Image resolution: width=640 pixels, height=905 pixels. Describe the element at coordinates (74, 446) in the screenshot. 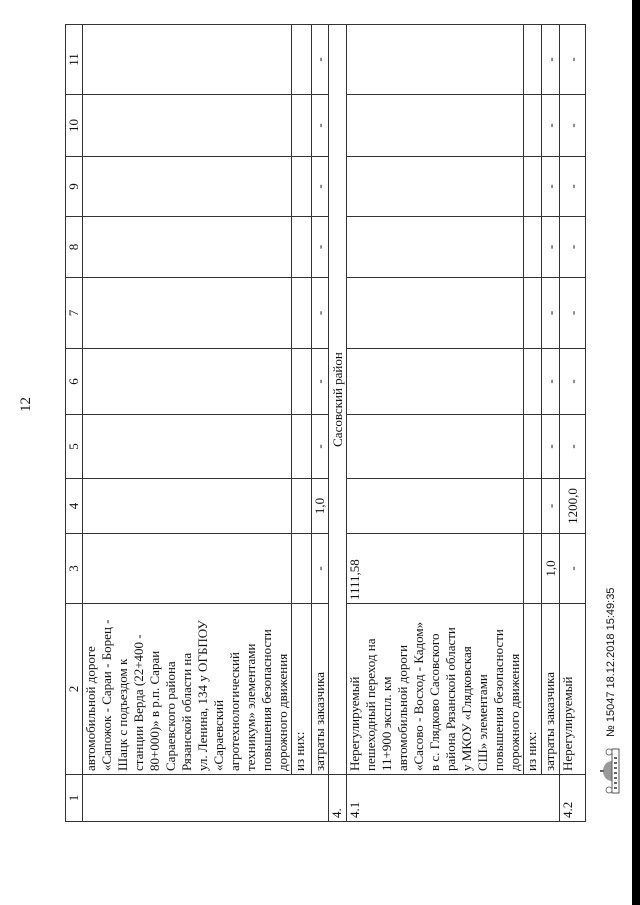

I see `column-header: 5` at that location.